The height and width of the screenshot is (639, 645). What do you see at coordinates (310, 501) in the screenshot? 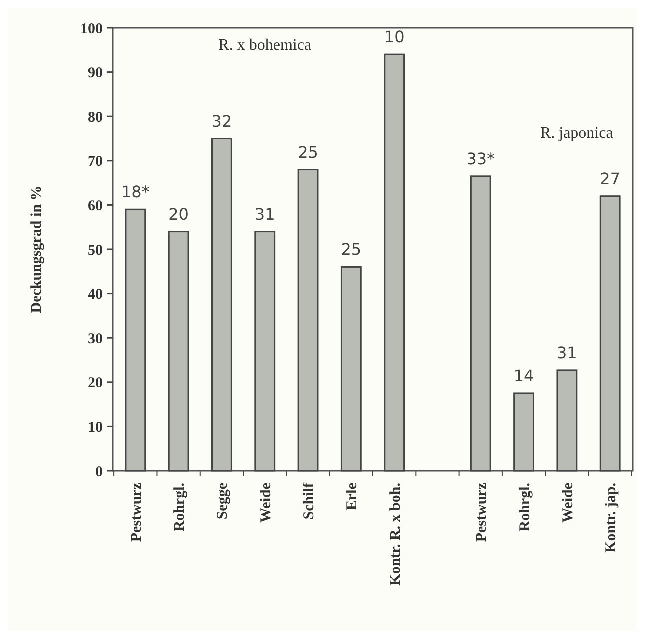
I see `x-tick-label: Schilf` at bounding box center [310, 501].